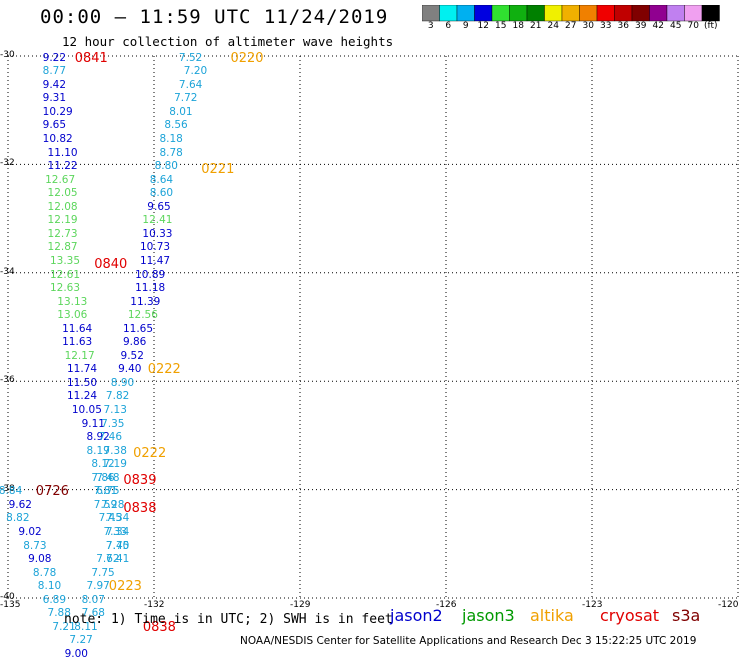  I want to click on longitude-label: -126, so click(446, 605).